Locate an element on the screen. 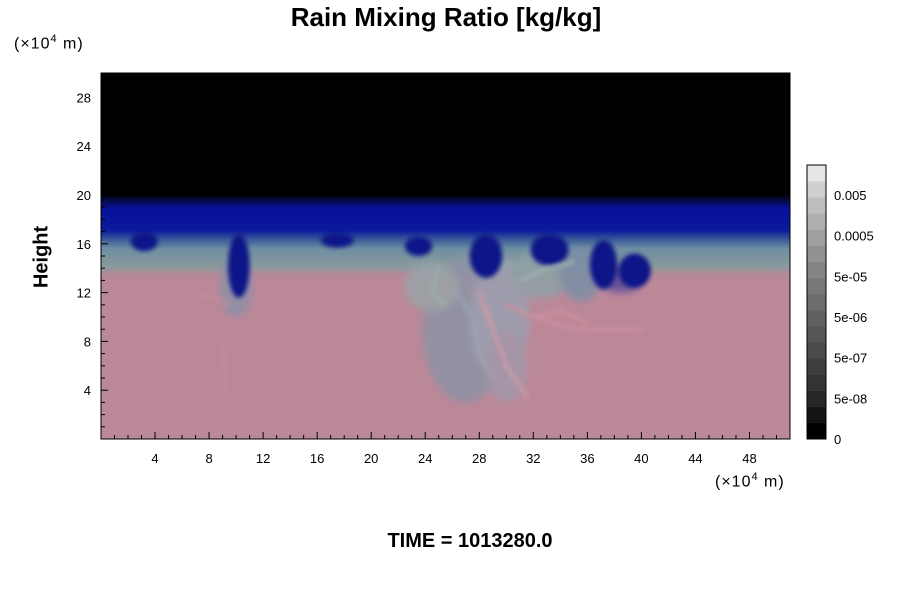 The height and width of the screenshot is (600, 900). x-axis-unit: (×104 m) is located at coordinates (750, 481).